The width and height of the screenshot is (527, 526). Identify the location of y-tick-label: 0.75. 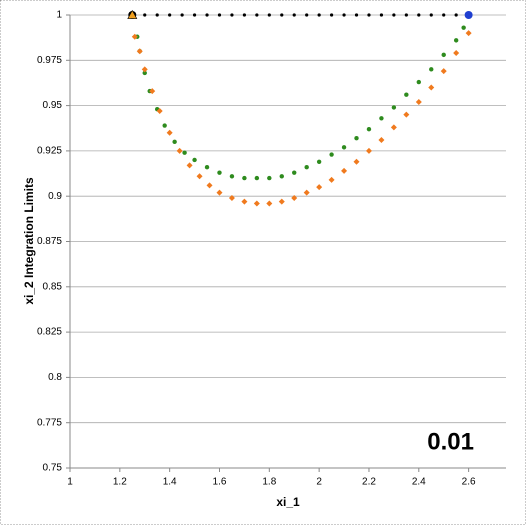
(53, 468).